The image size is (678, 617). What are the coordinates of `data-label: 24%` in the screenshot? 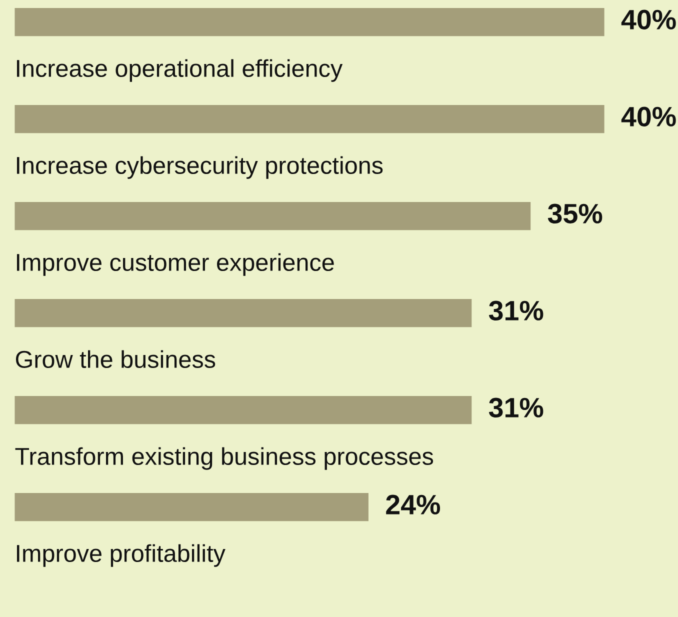 It's located at (413, 504).